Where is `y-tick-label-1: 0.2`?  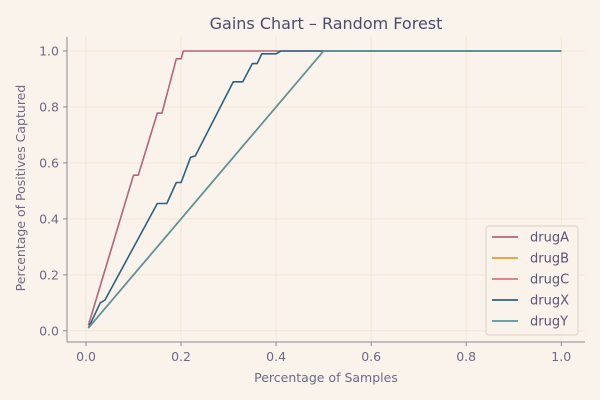
y-tick-label-1: 0.2 is located at coordinates (49, 274).